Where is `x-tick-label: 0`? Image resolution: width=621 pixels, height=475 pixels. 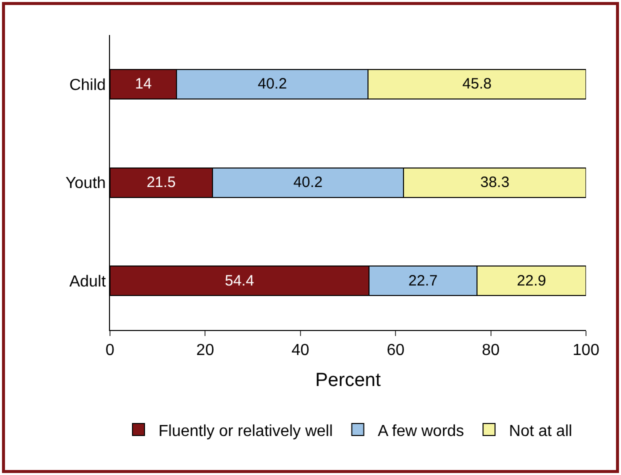
x-tick-label: 0 is located at coordinates (110, 351).